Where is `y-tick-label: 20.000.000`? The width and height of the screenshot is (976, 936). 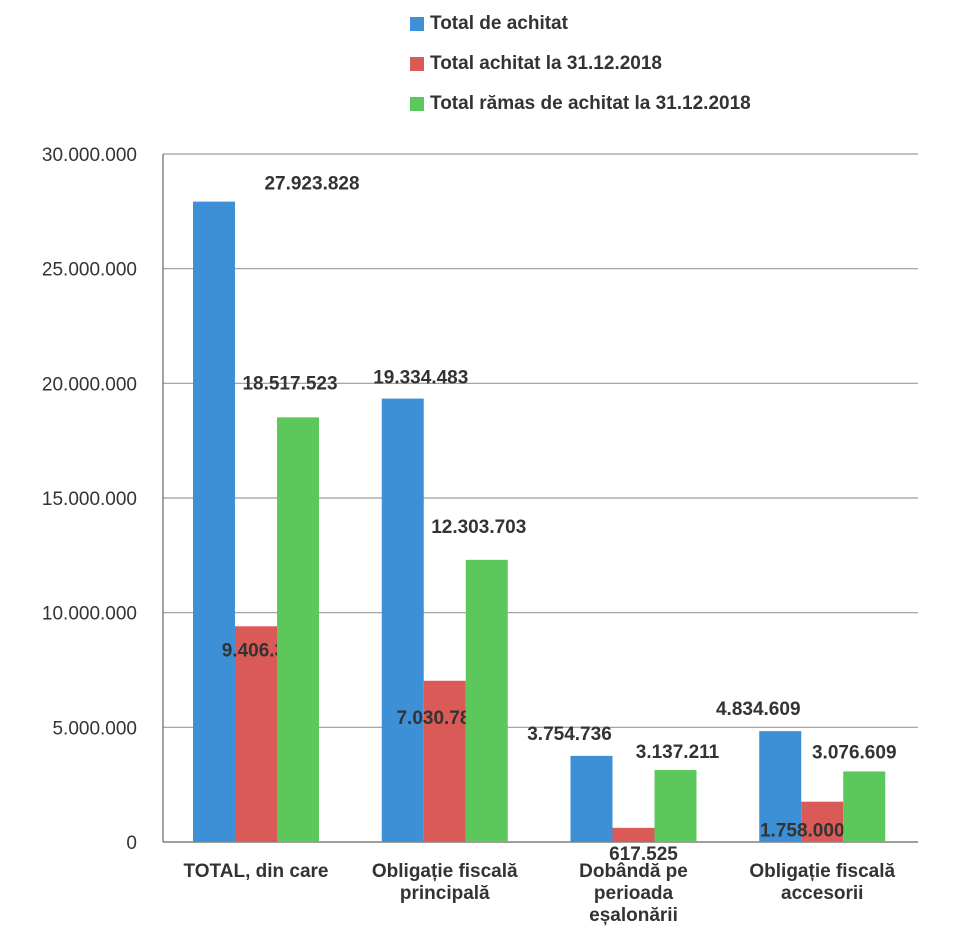
y-tick-label: 20.000.000 is located at coordinates (89, 384).